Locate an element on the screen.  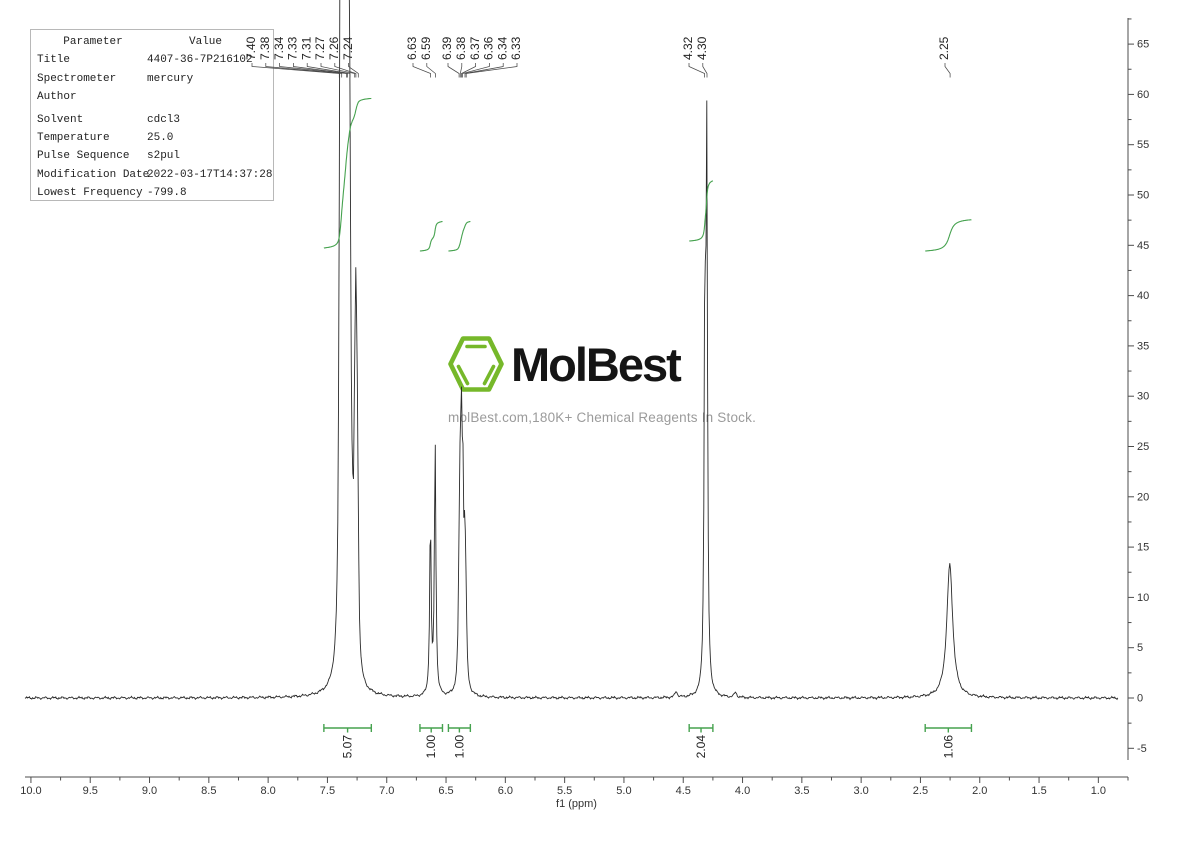
y-tick-label: 60 is located at coordinates (1143, 95).